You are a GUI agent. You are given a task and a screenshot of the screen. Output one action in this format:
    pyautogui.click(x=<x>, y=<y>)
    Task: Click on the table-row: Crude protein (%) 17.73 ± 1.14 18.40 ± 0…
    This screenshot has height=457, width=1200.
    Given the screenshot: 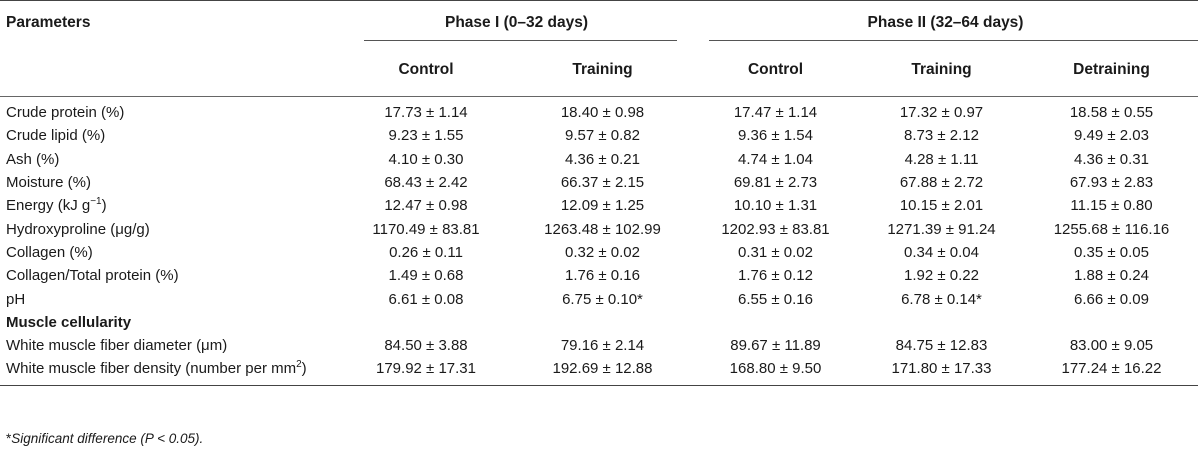 What is the action you would take?
    pyautogui.click(x=599, y=111)
    